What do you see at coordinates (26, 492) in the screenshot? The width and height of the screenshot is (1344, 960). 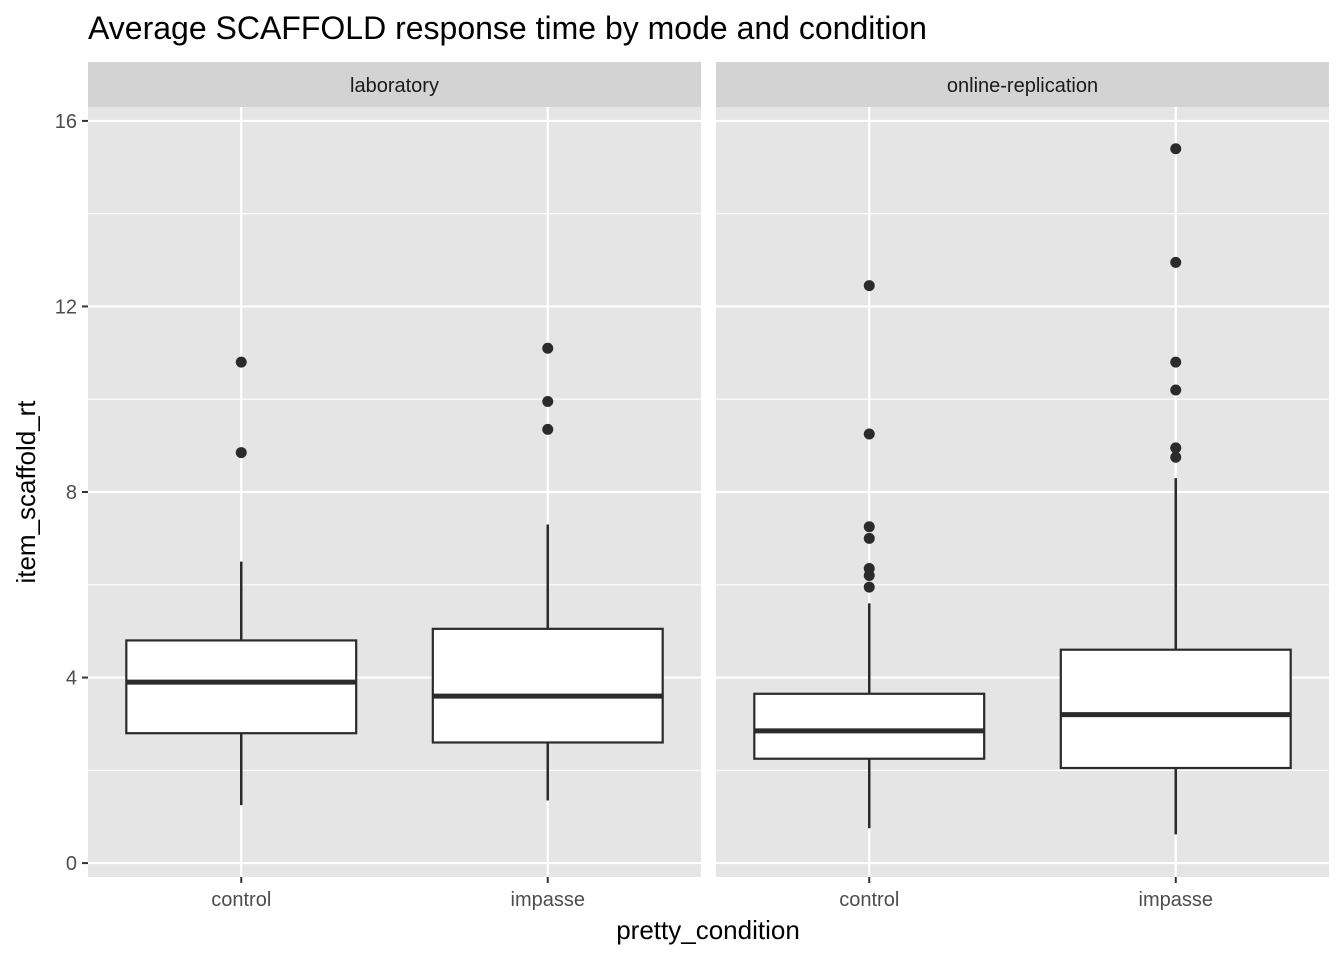 I see `y-axis-title: item_scaffold_rt` at bounding box center [26, 492].